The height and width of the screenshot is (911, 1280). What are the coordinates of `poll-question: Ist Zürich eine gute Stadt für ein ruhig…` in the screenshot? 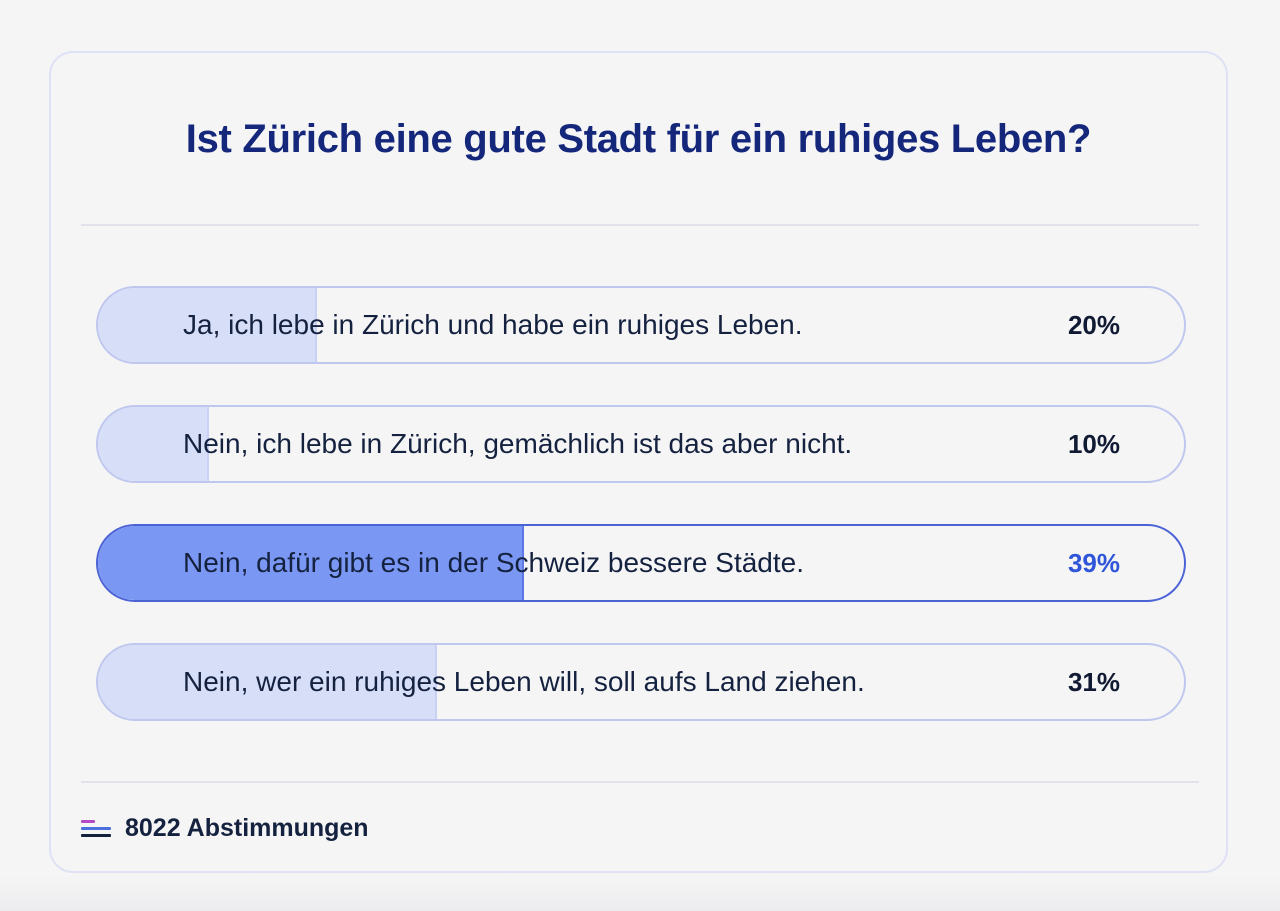 It's located at (638, 139).